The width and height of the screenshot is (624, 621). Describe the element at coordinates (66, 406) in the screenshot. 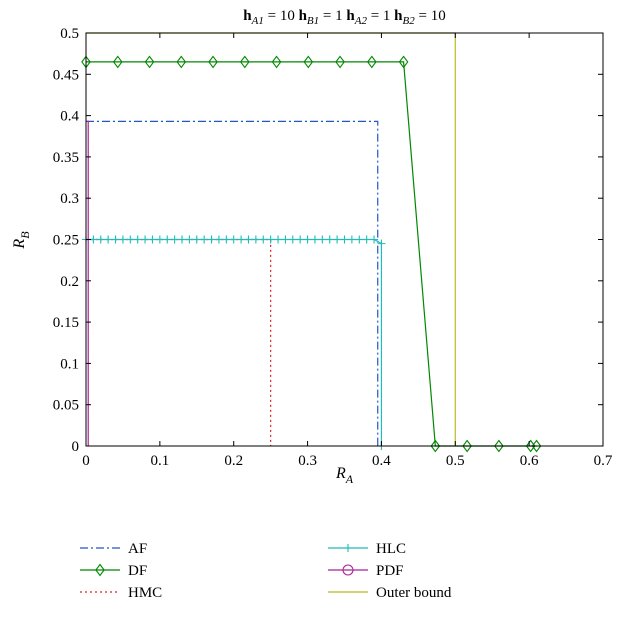

I see `y-tick-label: 0.05` at that location.